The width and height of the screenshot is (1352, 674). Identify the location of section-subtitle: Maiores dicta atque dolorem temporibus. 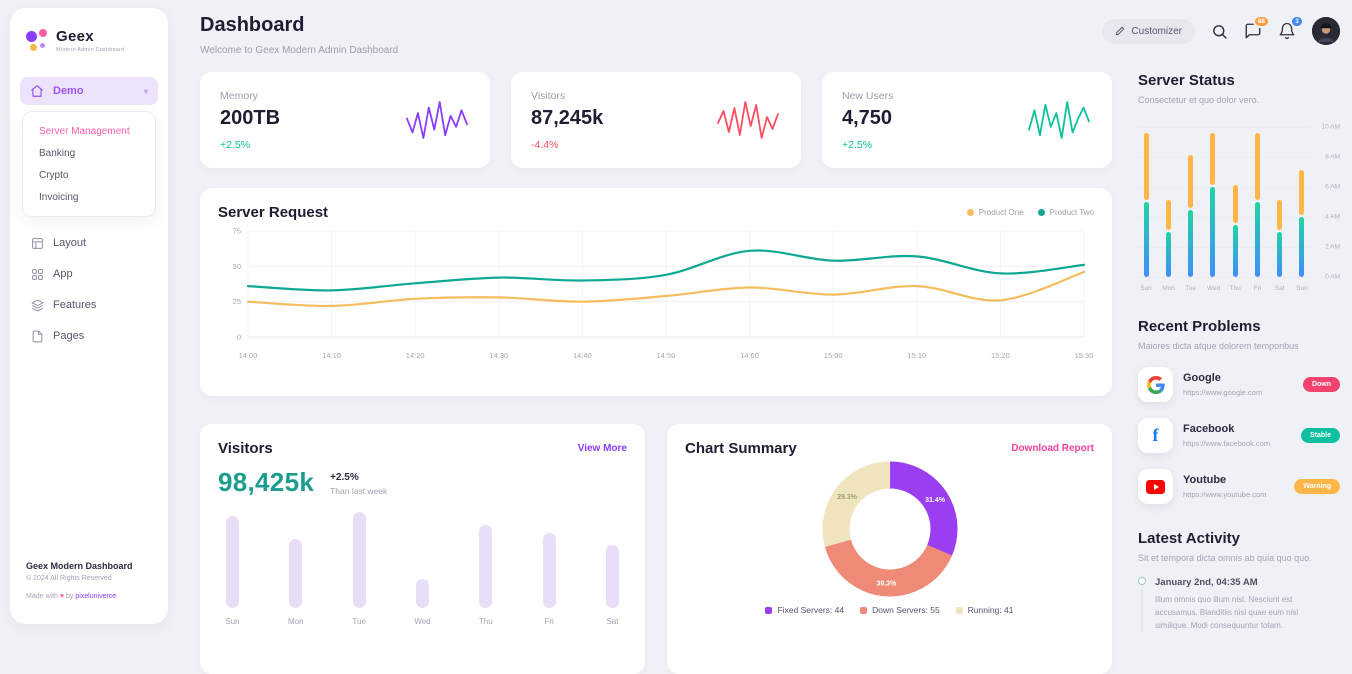
(1218, 346).